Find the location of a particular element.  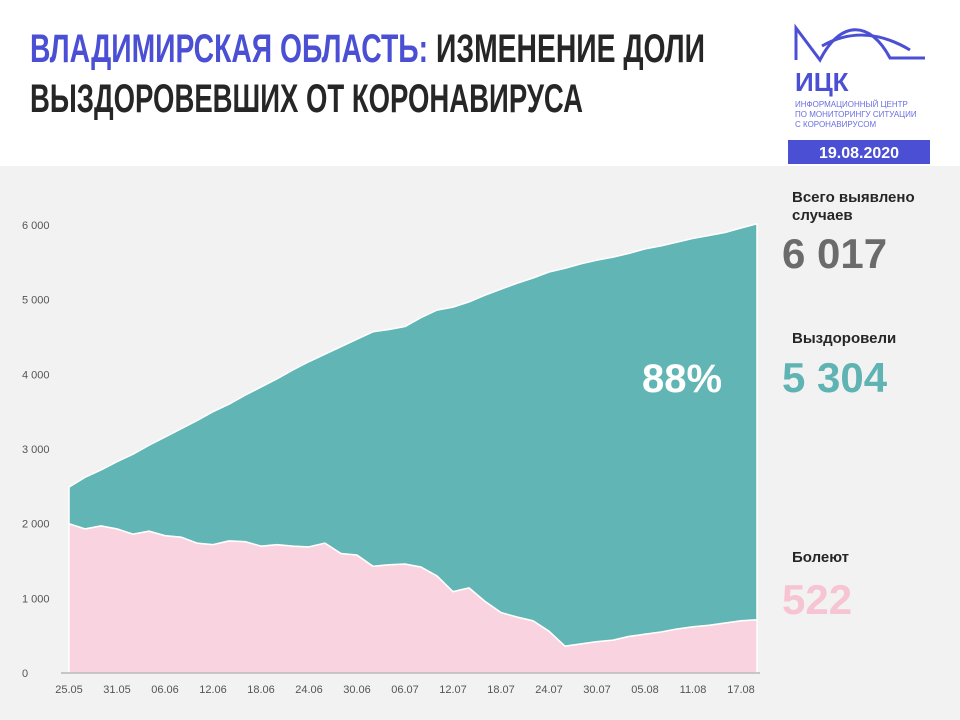

x-tick-label: 05.08 is located at coordinates (645, 690).